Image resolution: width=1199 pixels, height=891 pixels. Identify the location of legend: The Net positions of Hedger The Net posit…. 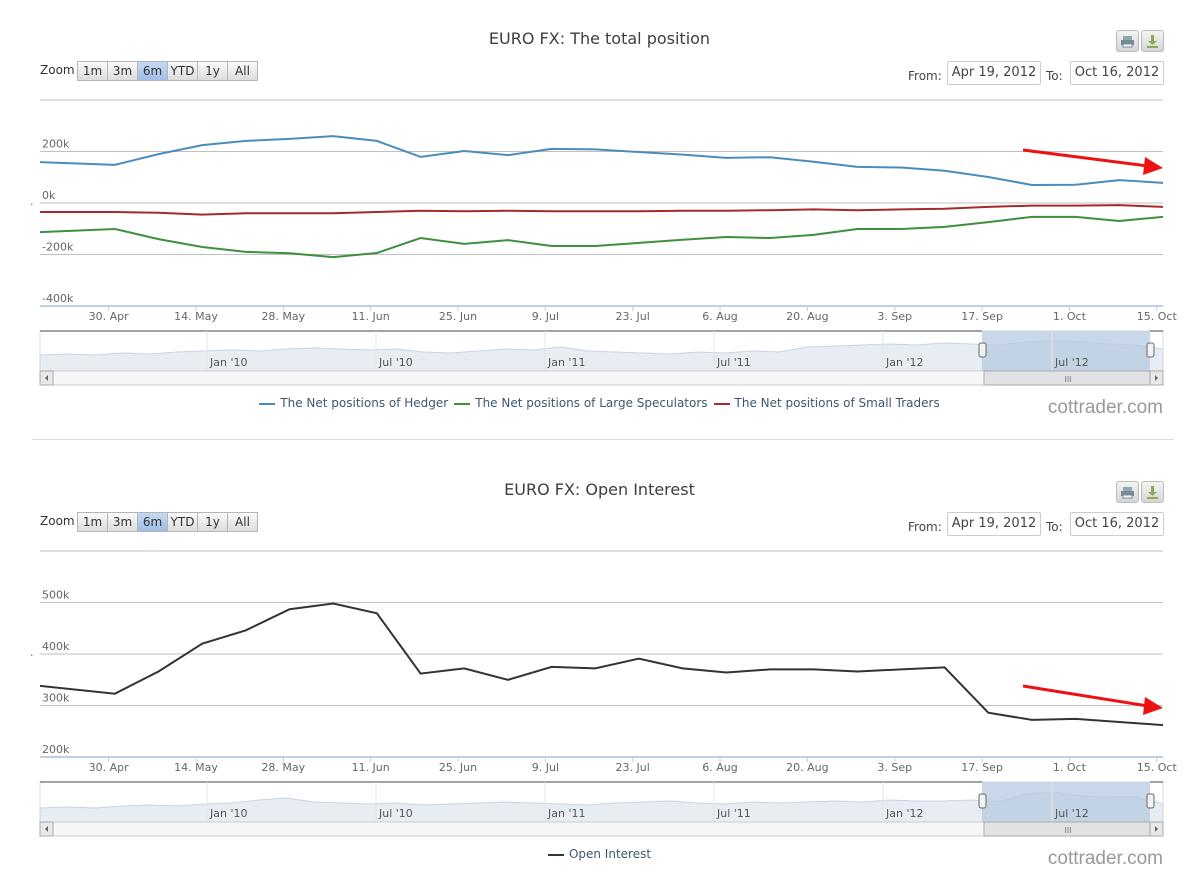
(599, 403).